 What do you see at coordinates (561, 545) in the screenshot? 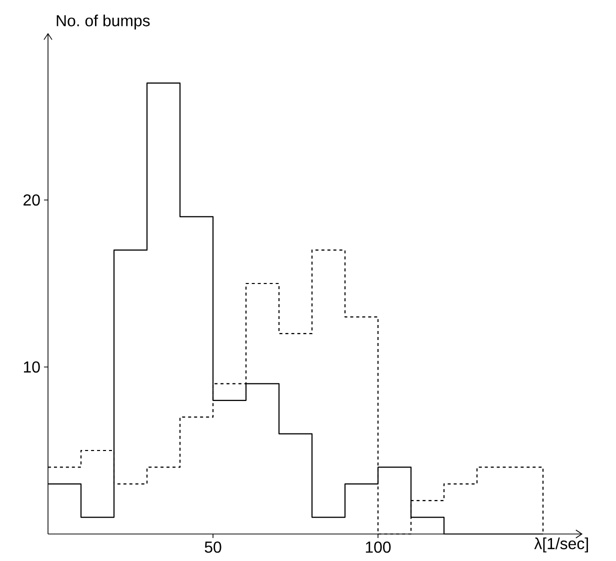
I see `x-axis-title: λ[1/sec]` at bounding box center [561, 545].